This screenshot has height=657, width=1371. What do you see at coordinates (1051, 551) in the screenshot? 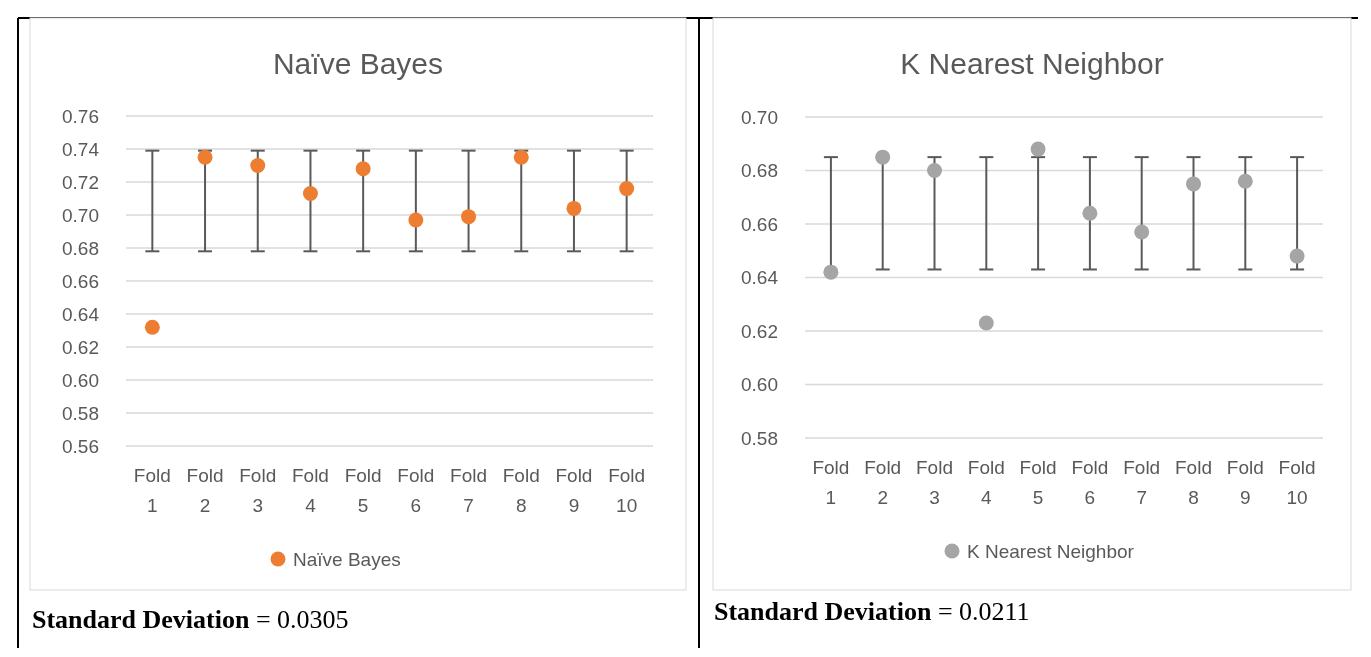
I see `legend-label: K Nearest Neighbor` at bounding box center [1051, 551].